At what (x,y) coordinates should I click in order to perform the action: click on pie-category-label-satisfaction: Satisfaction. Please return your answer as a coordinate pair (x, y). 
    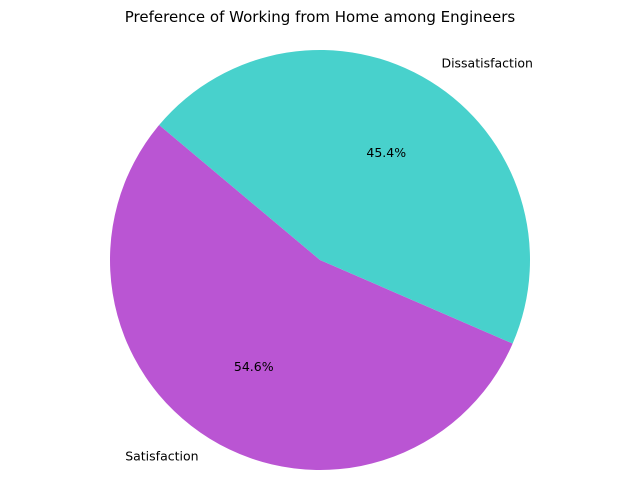
    Looking at the image, I should click on (161, 455).